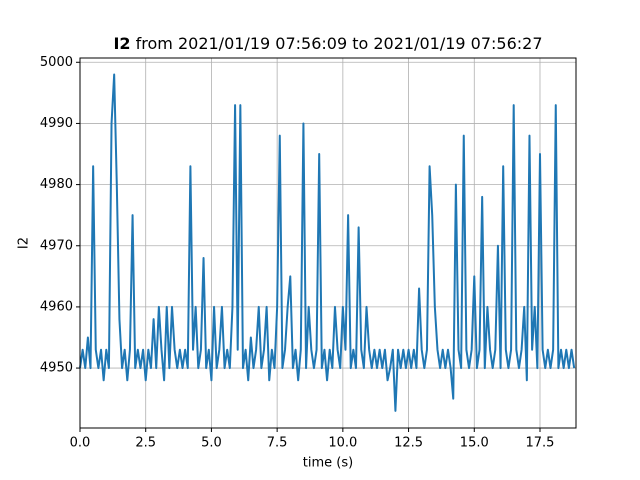 The height and width of the screenshot is (480, 640). What do you see at coordinates (408, 443) in the screenshot?
I see `x-tick-label: 12.5` at bounding box center [408, 443].